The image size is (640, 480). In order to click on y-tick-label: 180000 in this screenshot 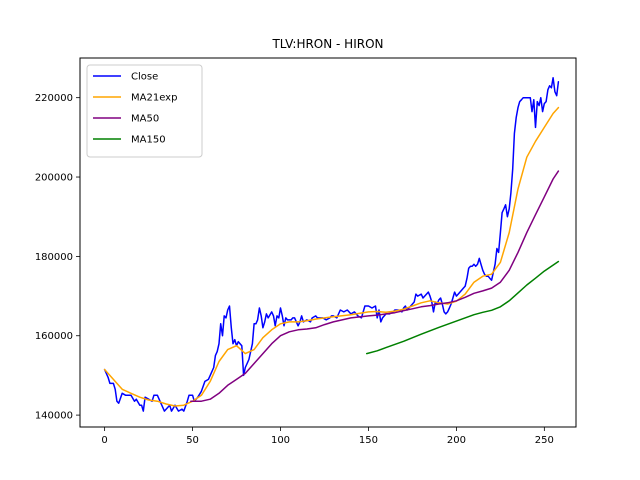, I will do `click(54, 257)`.